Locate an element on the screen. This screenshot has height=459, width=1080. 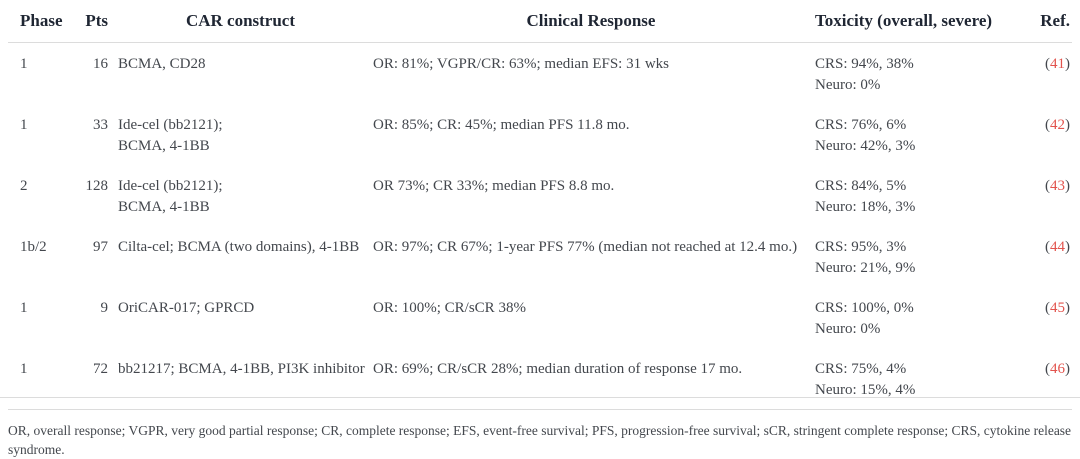
construct-line: bb21217; BCMA, 4-1BB, PI3K inhibitor is located at coordinates (241, 369).